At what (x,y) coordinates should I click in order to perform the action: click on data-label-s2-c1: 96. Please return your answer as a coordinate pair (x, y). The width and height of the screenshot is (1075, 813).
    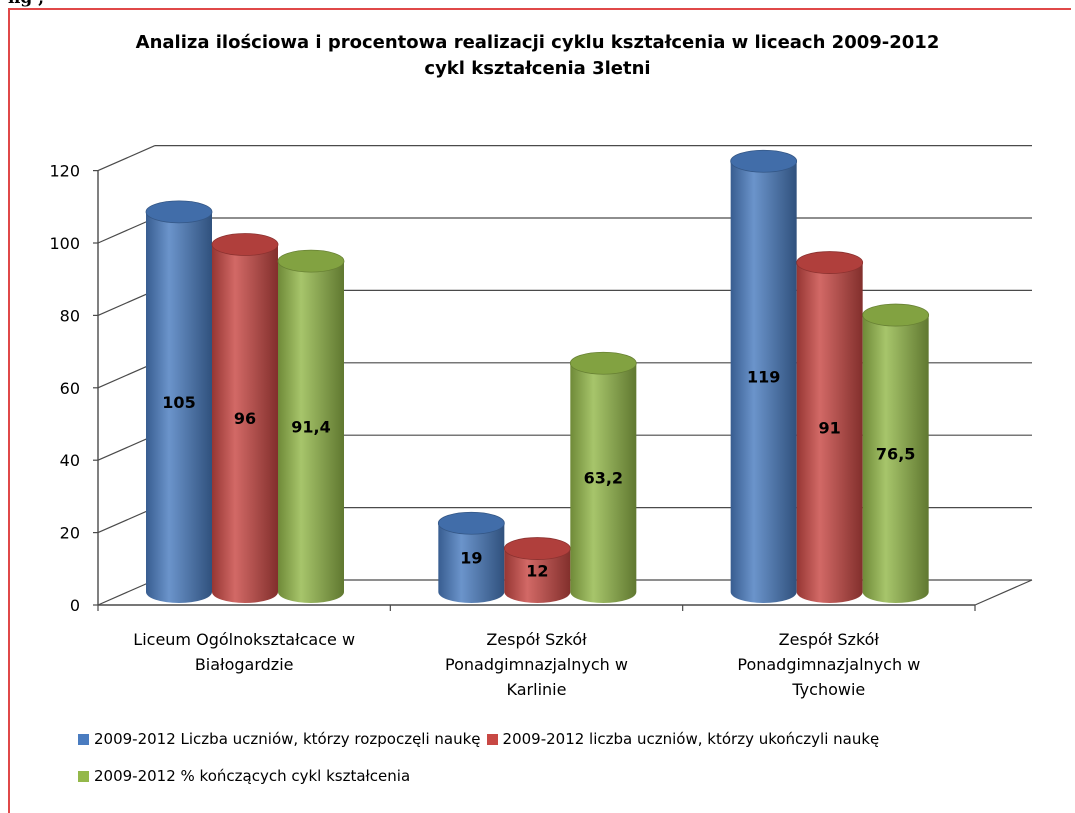
    Looking at the image, I should click on (245, 418).